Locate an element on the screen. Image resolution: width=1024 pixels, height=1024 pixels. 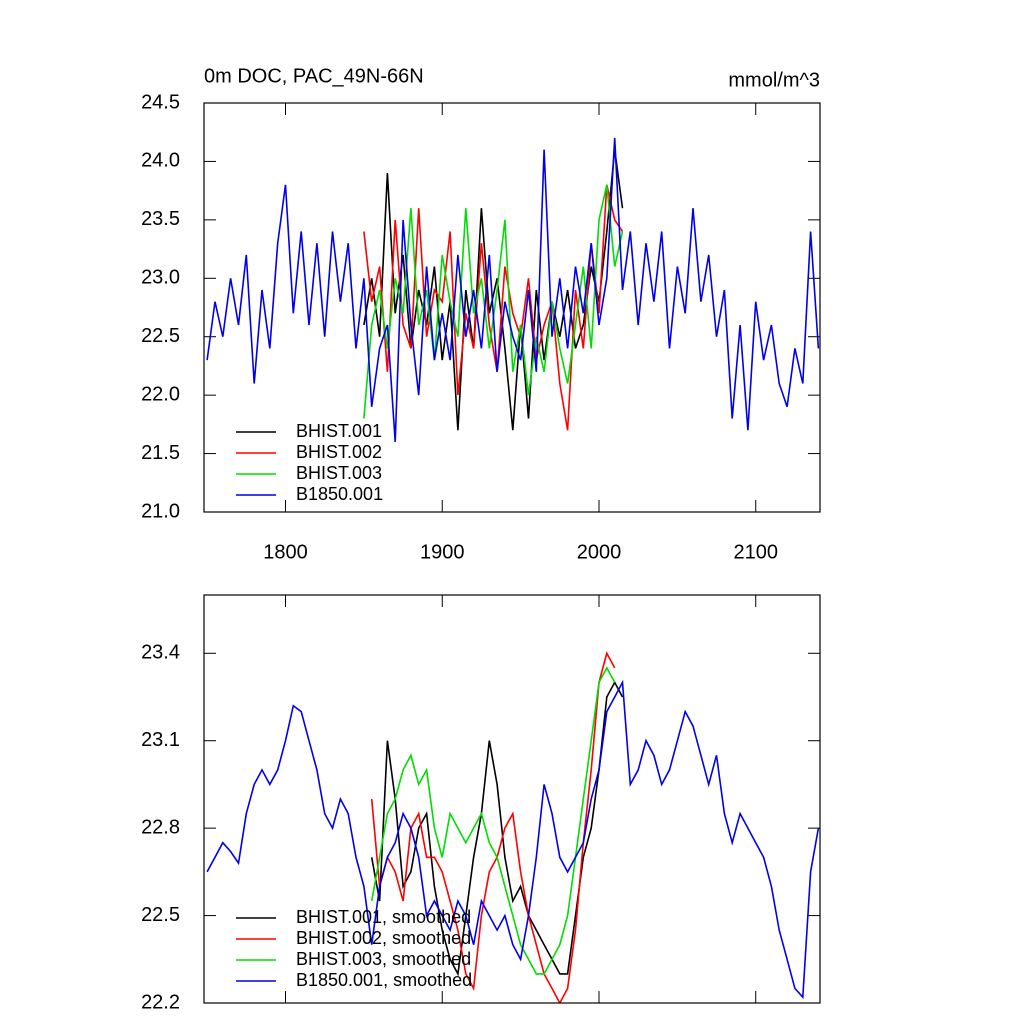
legend-label: BHIST.003, smoothed is located at coordinates (383, 959).